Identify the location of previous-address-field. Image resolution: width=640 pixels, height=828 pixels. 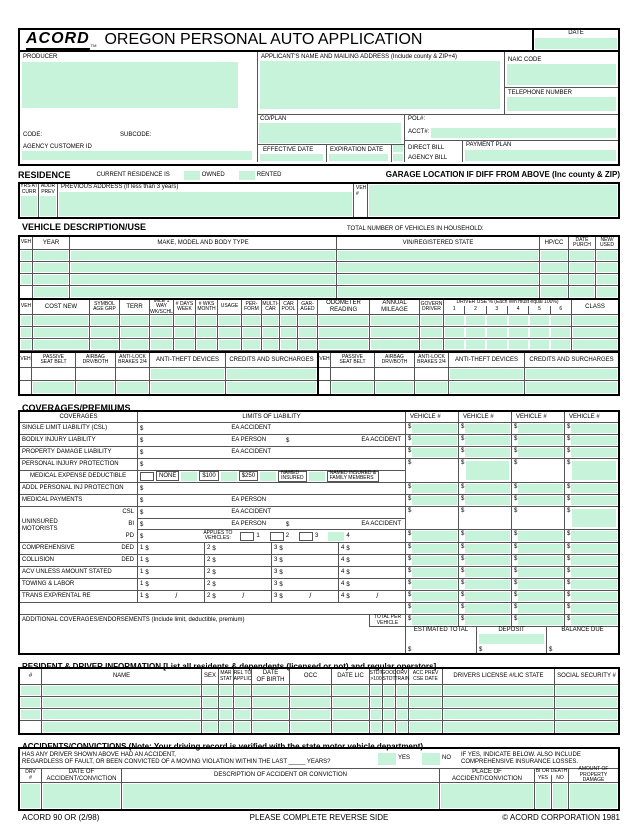
(205, 203).